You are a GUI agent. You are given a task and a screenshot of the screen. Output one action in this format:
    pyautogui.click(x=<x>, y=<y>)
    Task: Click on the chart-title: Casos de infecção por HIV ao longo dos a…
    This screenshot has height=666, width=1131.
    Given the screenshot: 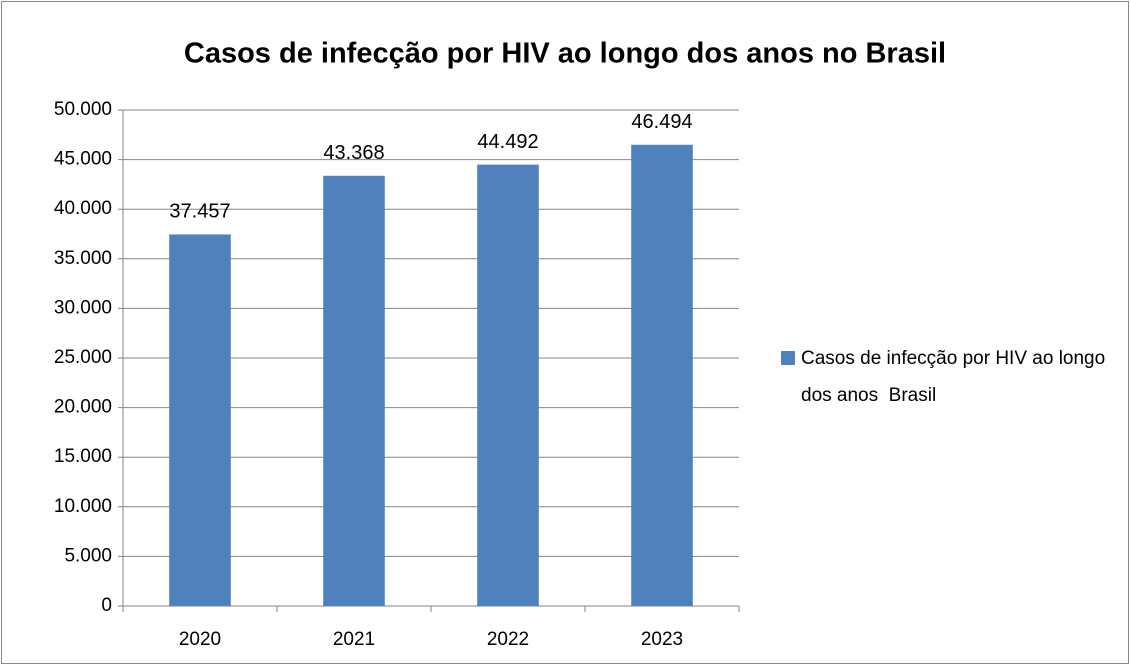 What is the action you would take?
    pyautogui.click(x=565, y=54)
    